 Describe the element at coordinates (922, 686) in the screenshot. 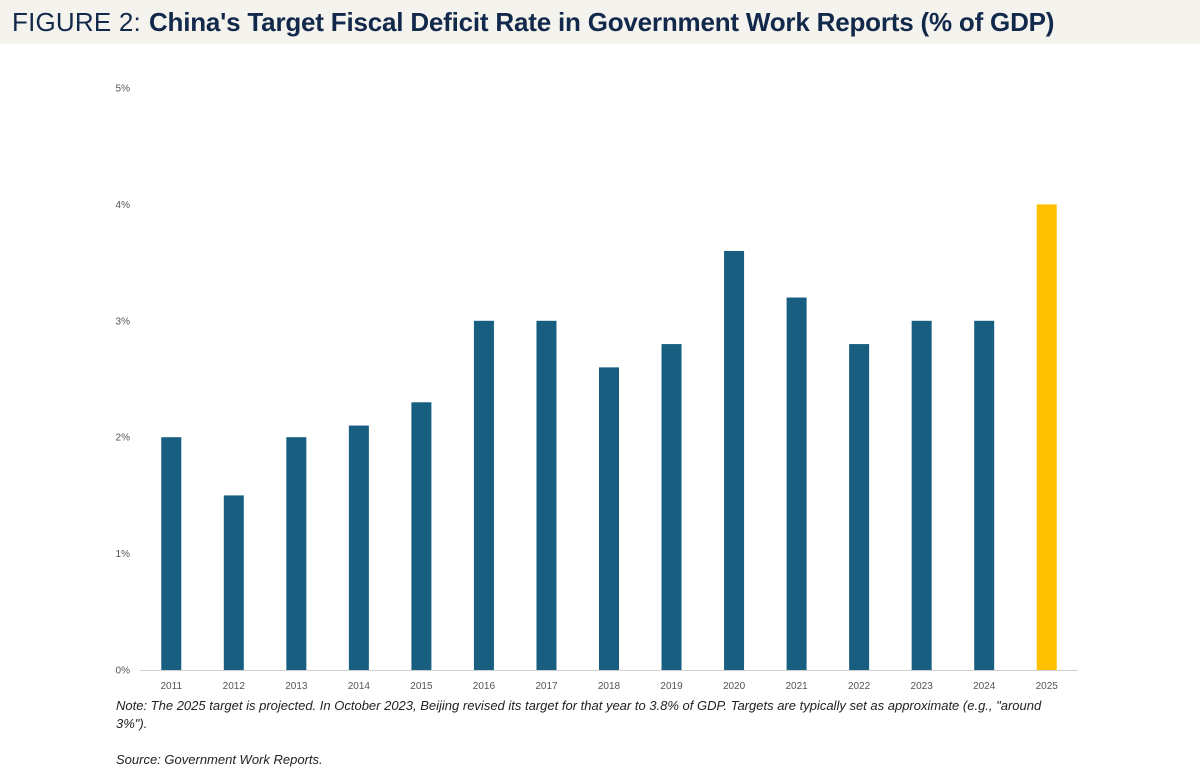

I see `x-tick-label: 2023` at that location.